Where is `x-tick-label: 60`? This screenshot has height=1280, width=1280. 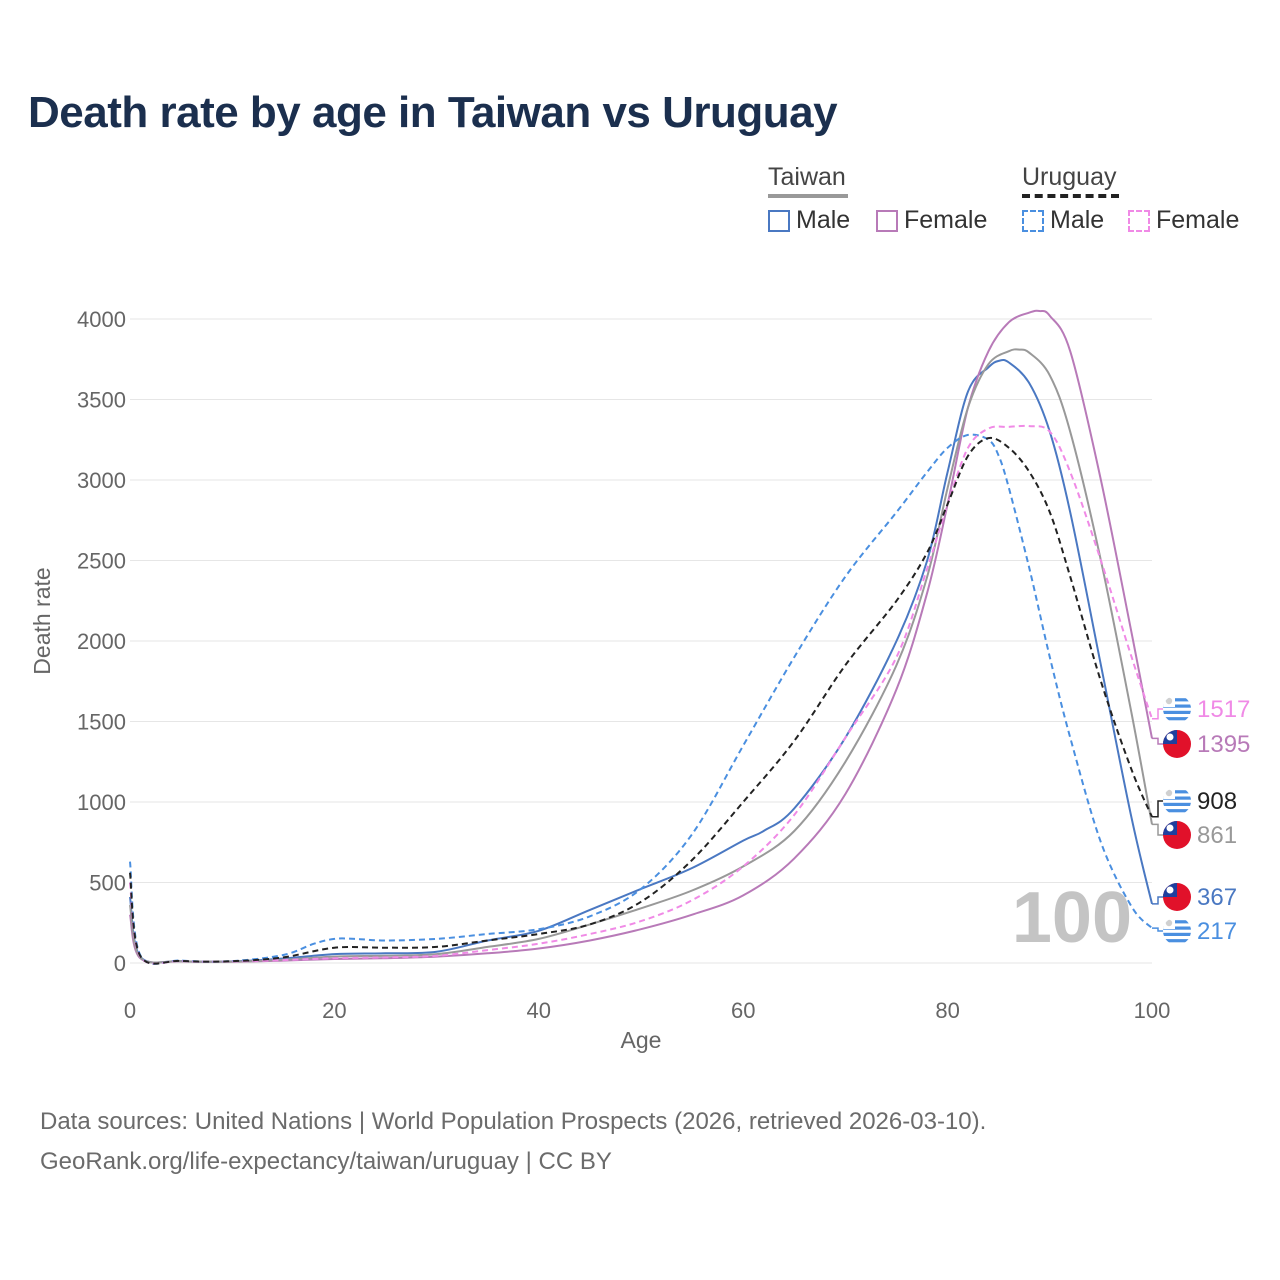
x-tick-label: 60 is located at coordinates (743, 1010).